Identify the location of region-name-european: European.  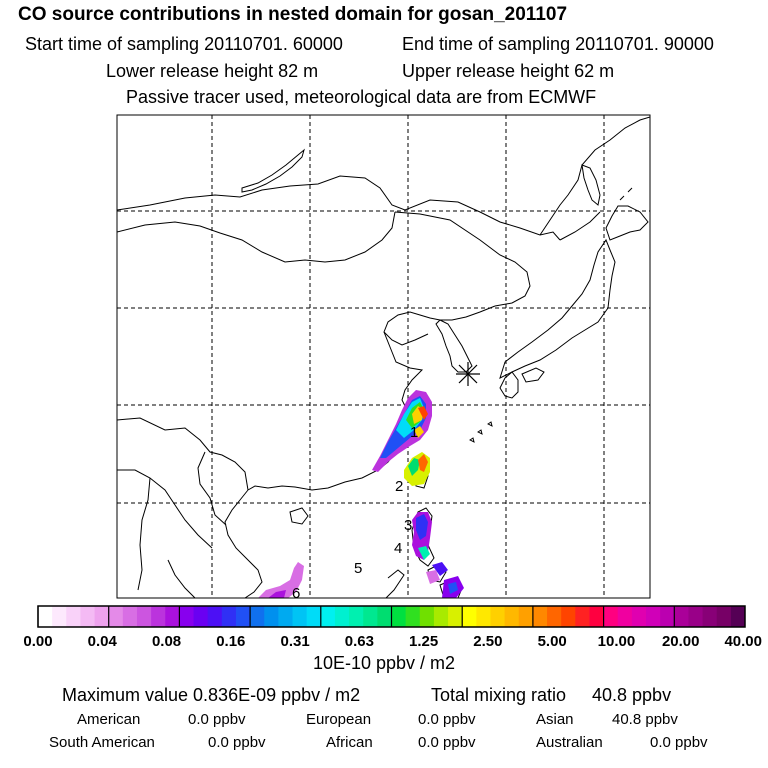
(339, 719).